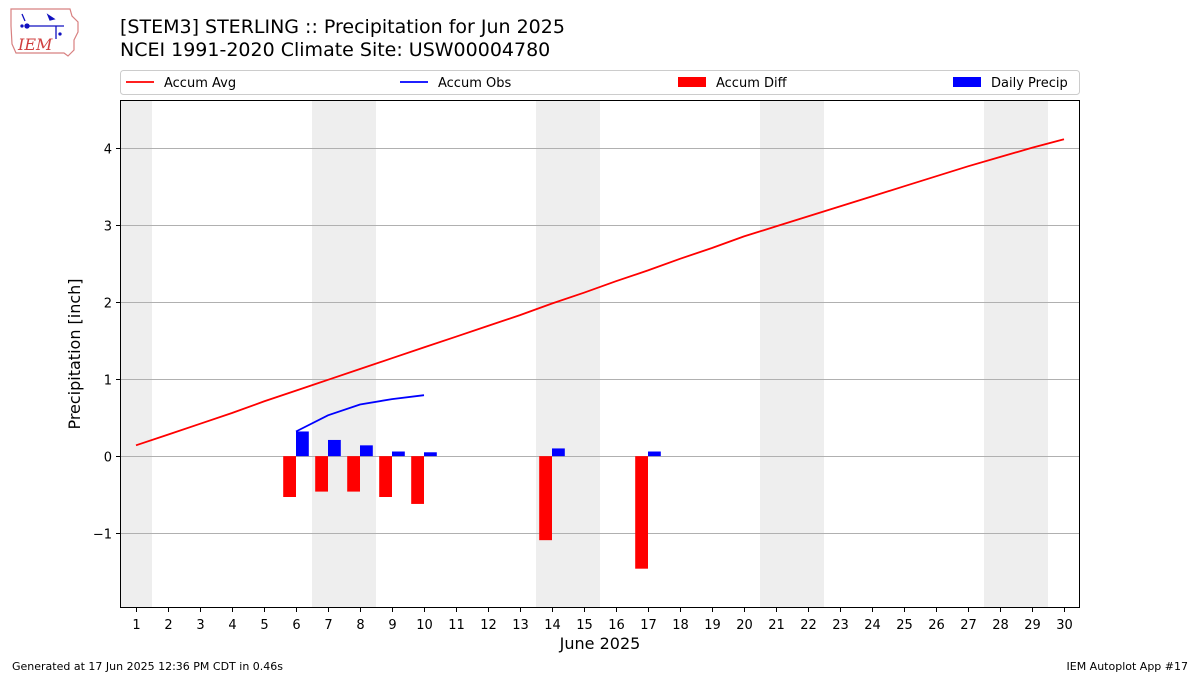 This screenshot has width=1200, height=675. What do you see at coordinates (108, 150) in the screenshot?
I see `y-tick-label: 4` at bounding box center [108, 150].